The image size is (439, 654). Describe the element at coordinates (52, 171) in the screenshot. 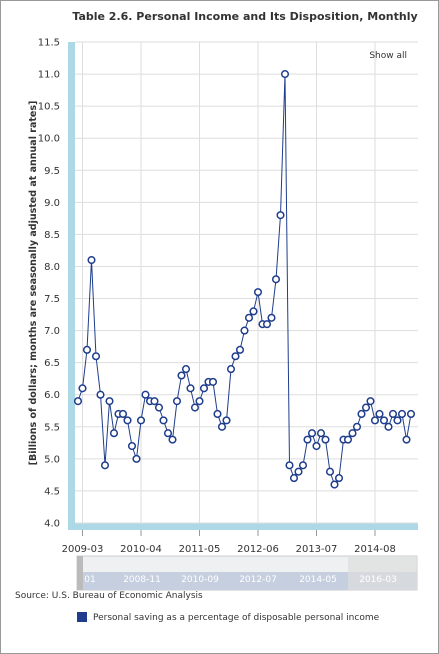

I see `y-tick-label: 9.5` at that location.